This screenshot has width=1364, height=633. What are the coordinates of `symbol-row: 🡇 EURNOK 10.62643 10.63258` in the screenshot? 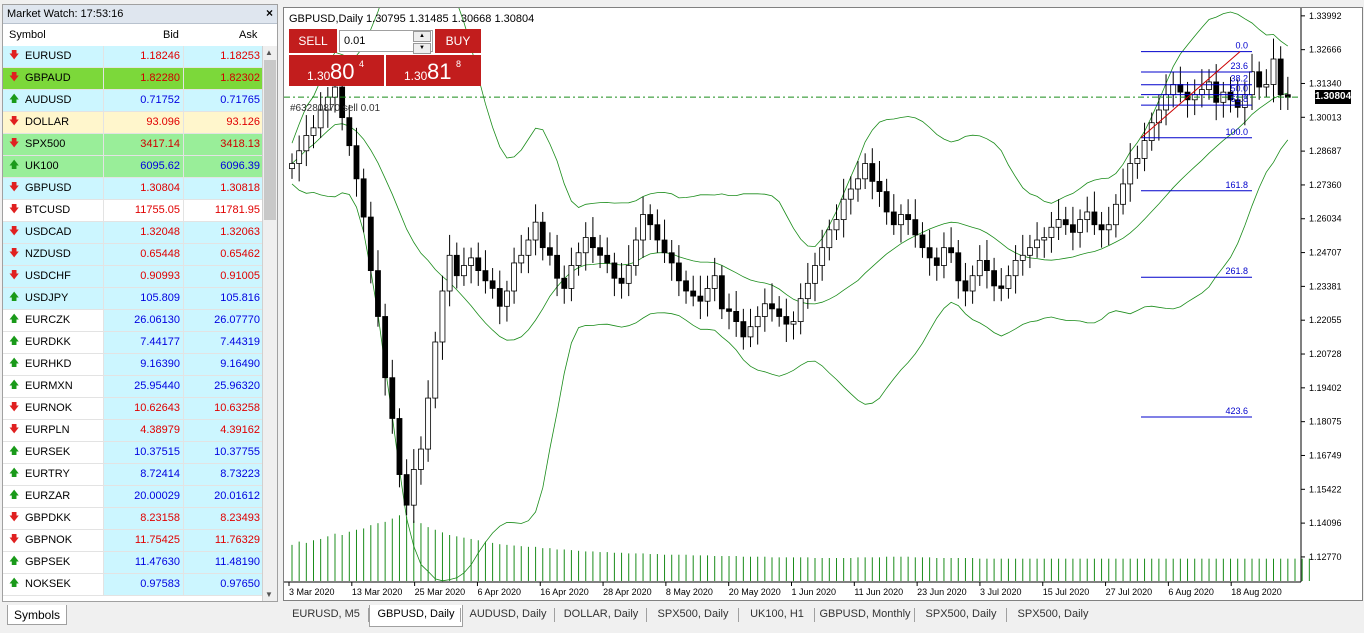 It's located at (133, 409).